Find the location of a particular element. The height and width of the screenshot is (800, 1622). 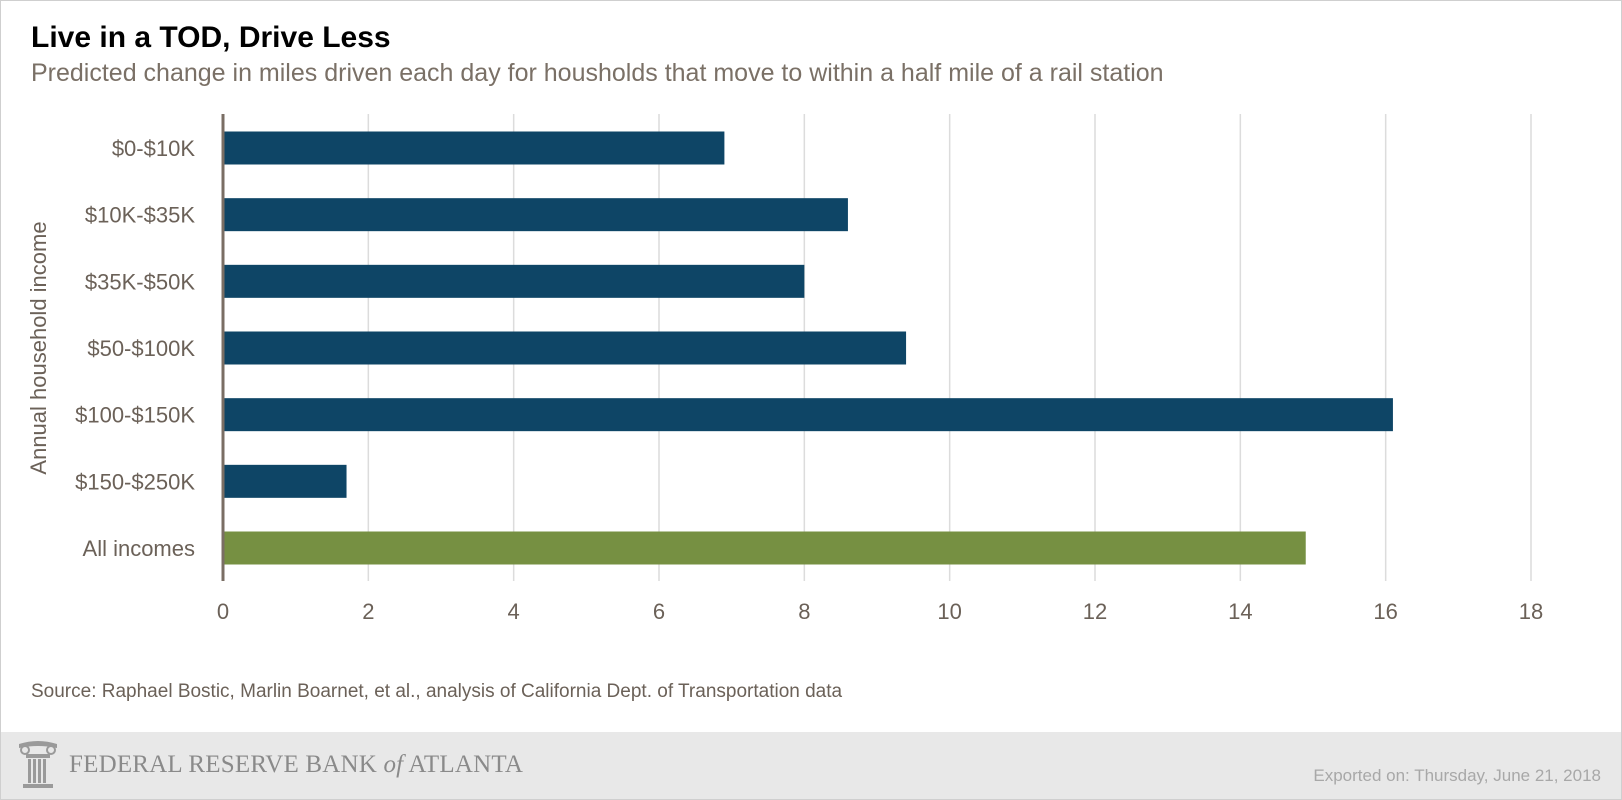

x-tick-label-4: 4 is located at coordinates (514, 611).